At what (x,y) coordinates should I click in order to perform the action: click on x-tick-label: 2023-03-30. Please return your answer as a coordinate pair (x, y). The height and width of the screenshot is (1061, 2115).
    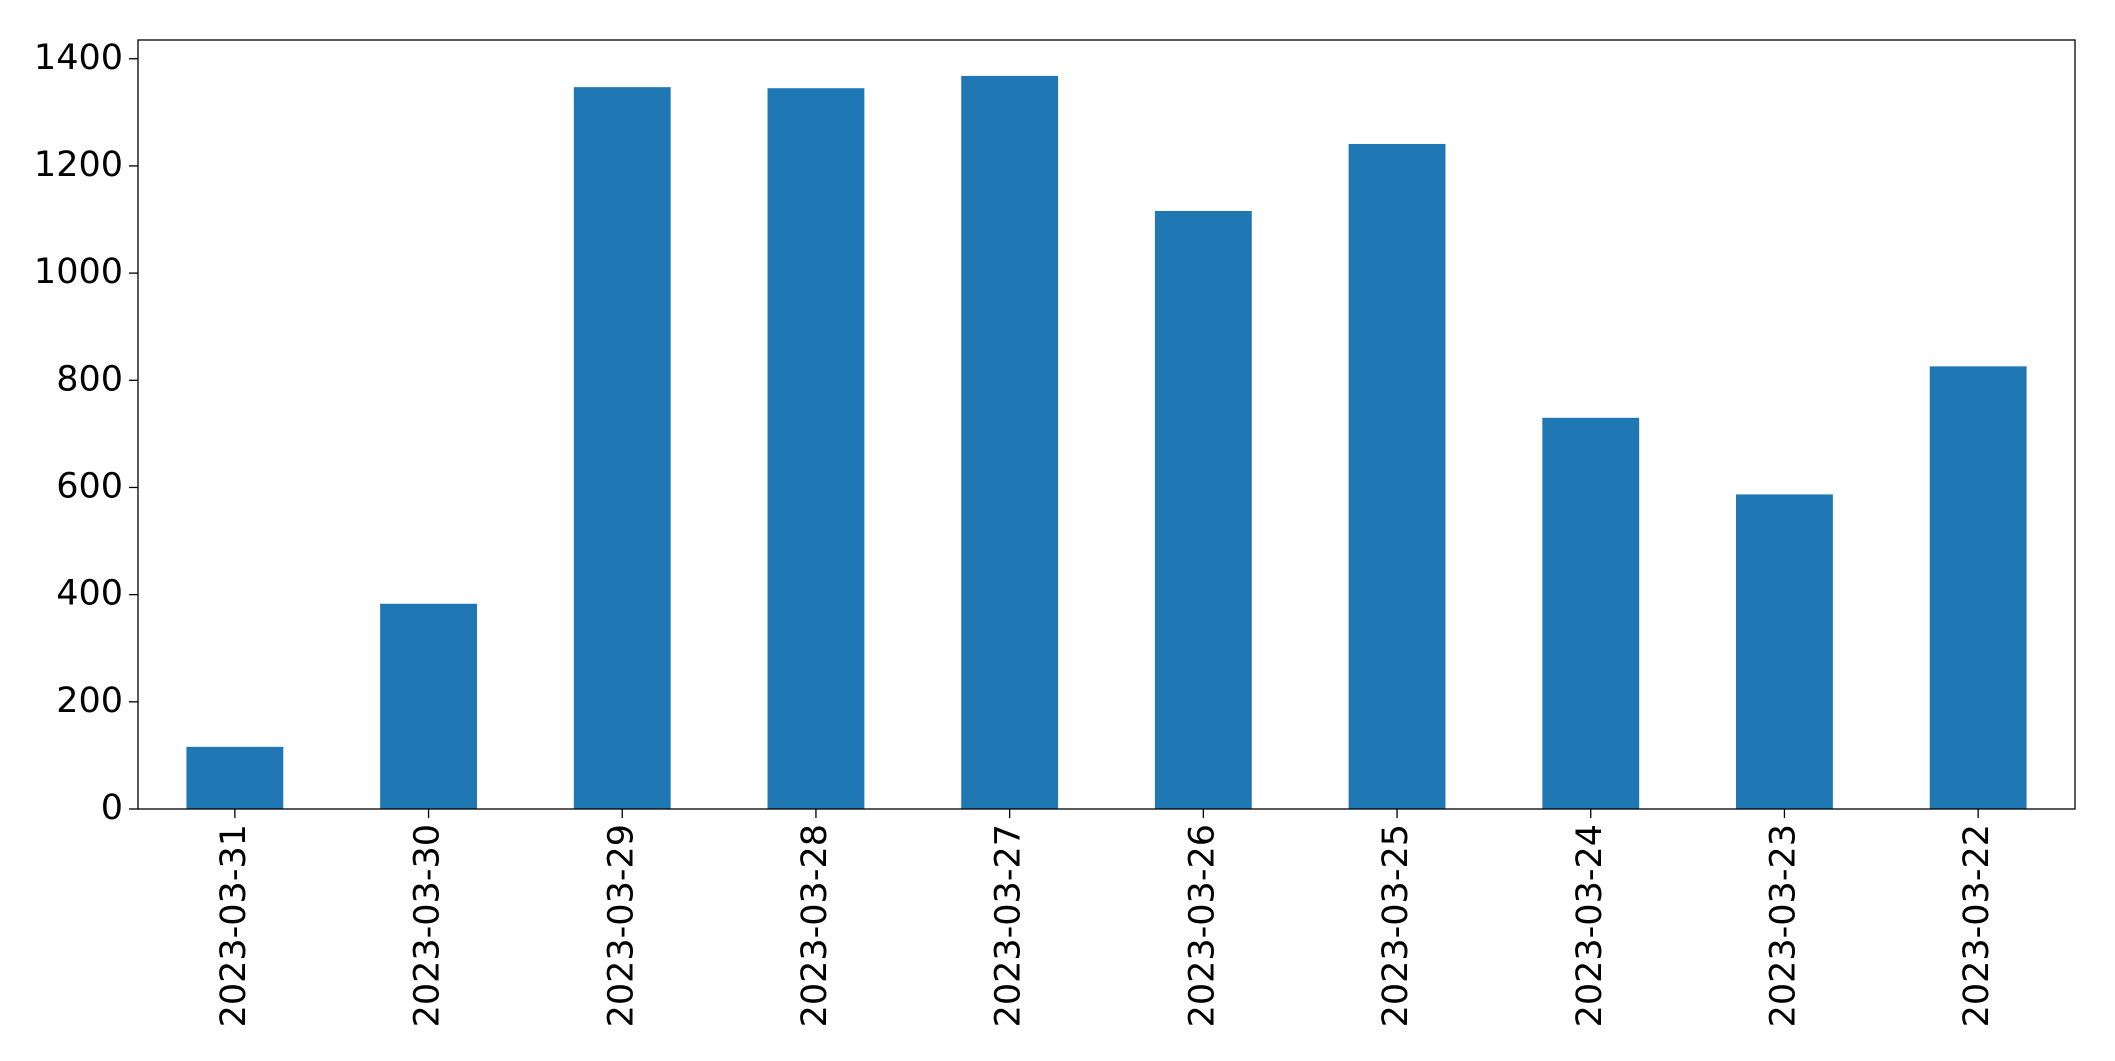
    Looking at the image, I should click on (428, 925).